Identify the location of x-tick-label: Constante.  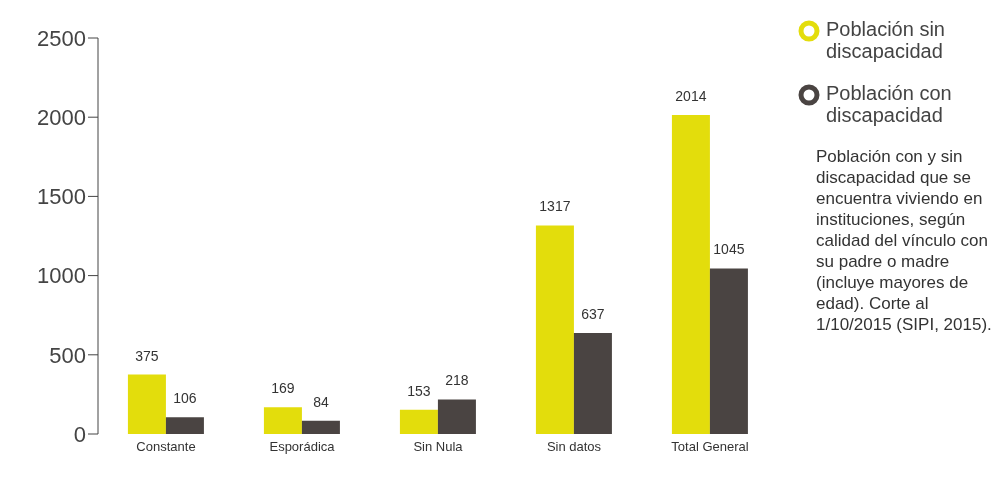
(166, 447).